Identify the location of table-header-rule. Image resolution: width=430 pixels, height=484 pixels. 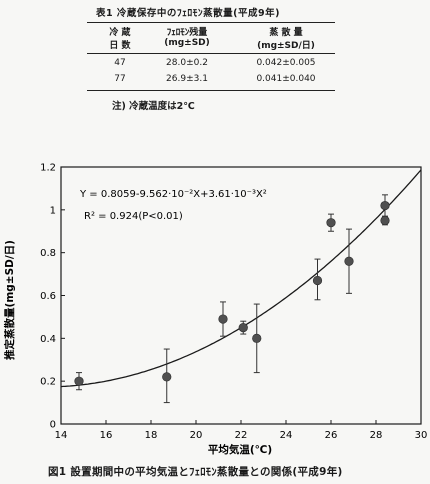
(211, 53).